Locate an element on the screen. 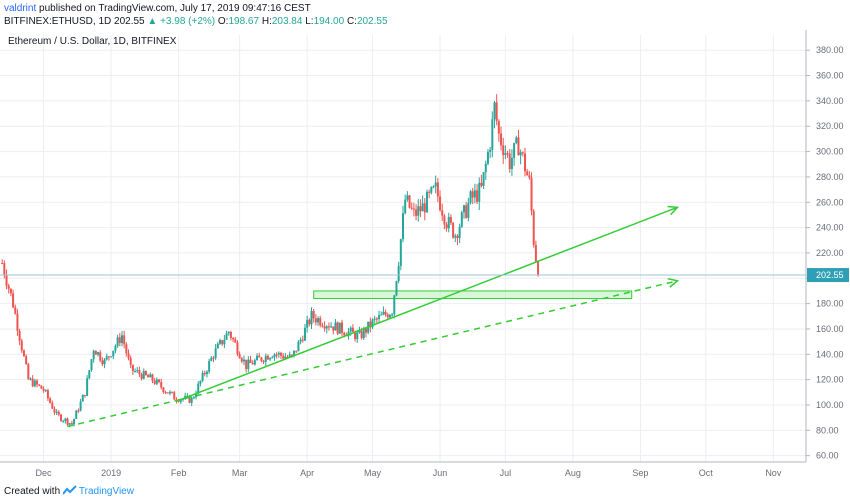 This screenshot has height=500, width=850. chart-title: Ethereum / U.S. Dollar, 1D, BITFINEX is located at coordinates (92, 41).